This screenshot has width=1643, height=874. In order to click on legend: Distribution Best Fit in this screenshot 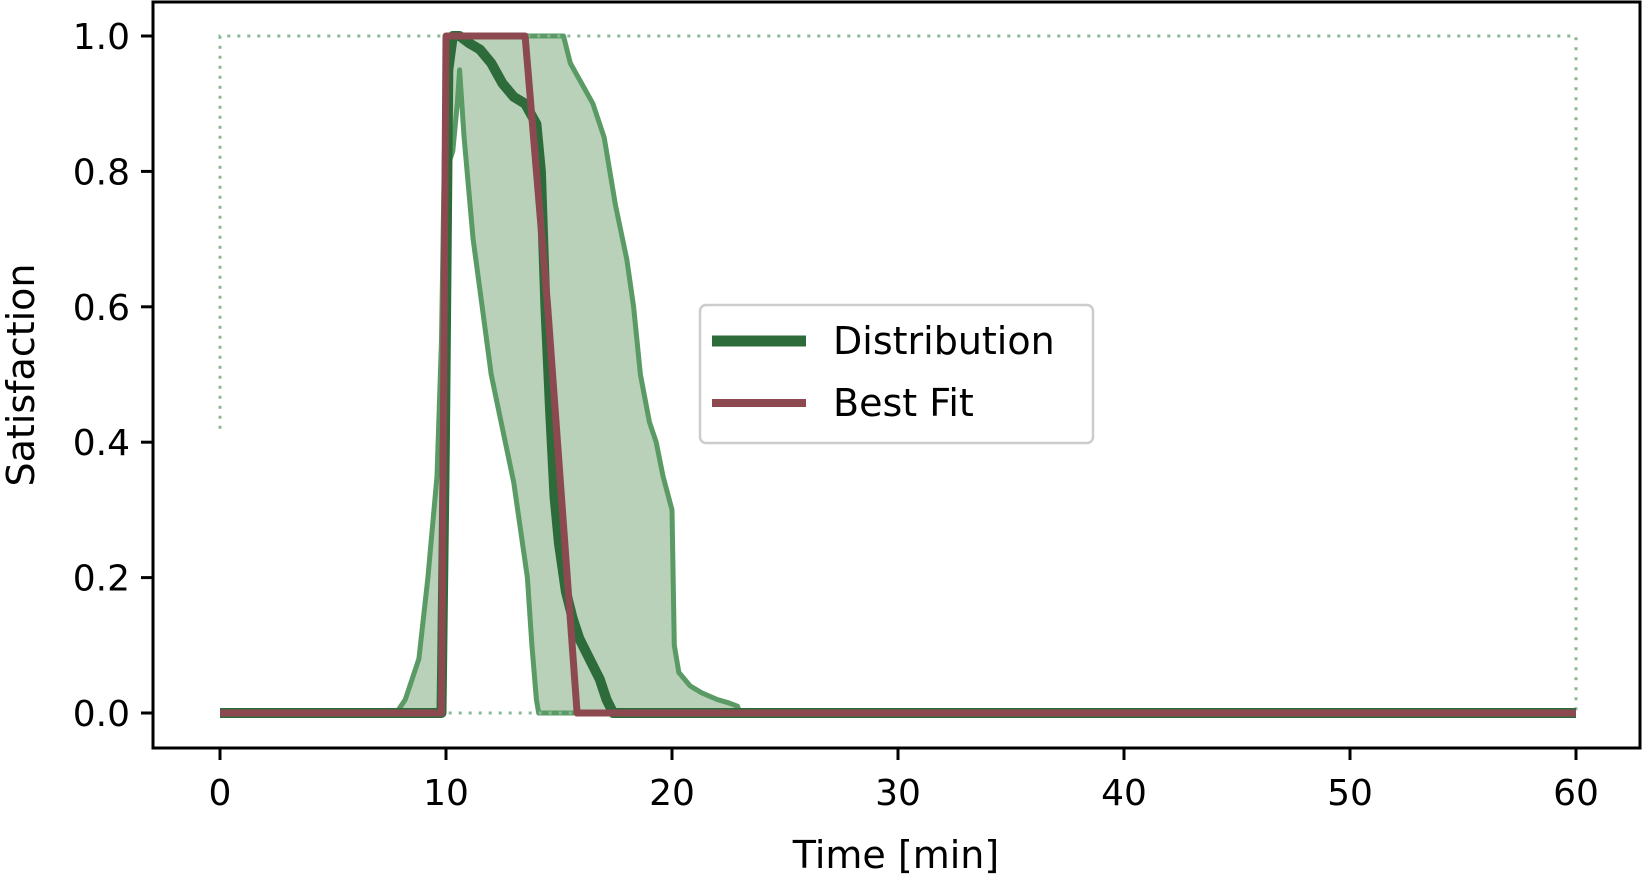, I will do `click(896, 374)`.